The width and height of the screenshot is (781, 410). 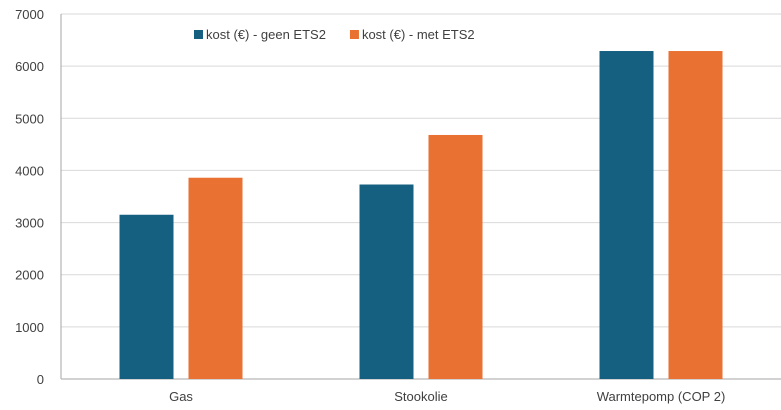 What do you see at coordinates (266, 34) in the screenshot?
I see `legend-label: kost (€) - geen ETS2` at bounding box center [266, 34].